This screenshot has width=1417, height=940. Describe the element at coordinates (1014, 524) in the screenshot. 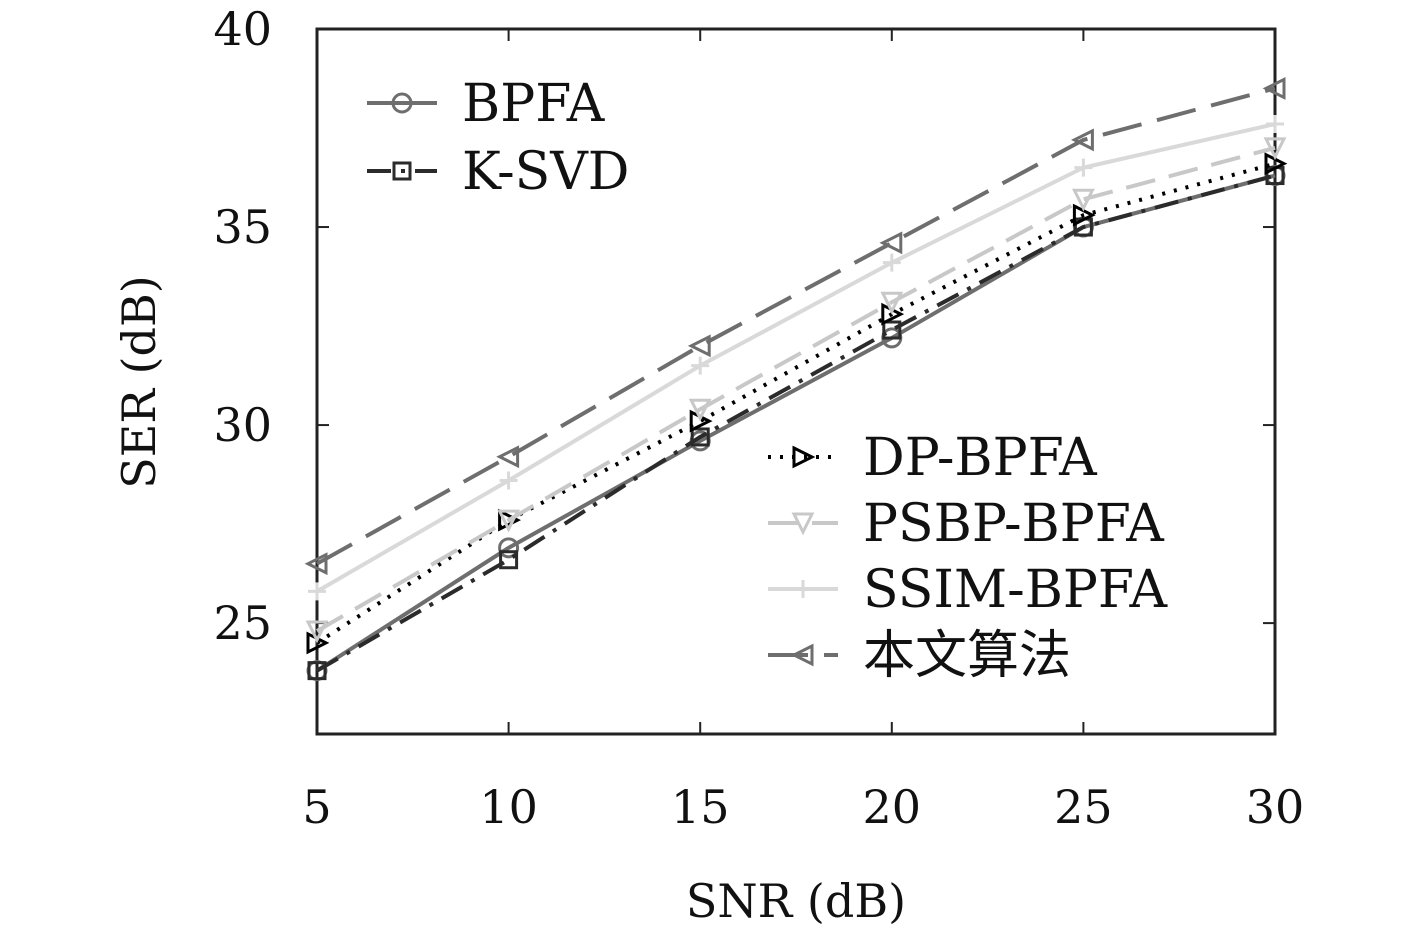

I see `legend-label: PSBP-BPFA` at that location.